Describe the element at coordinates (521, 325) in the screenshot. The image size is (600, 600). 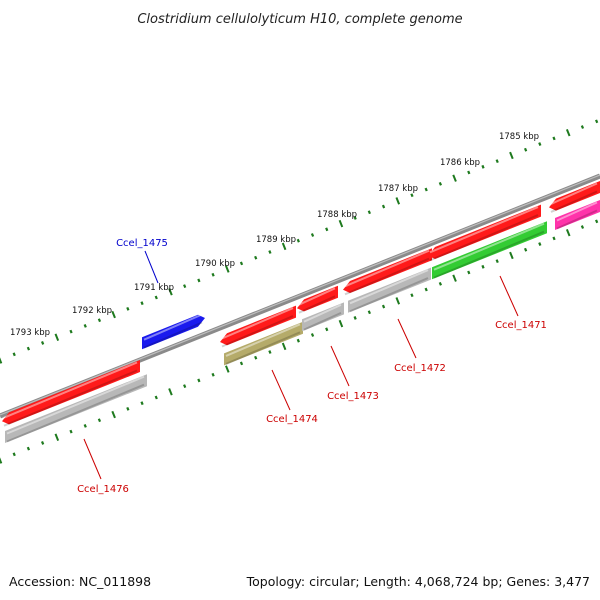
I see `gene-label-ccel-1471: Ccel_1471` at that location.